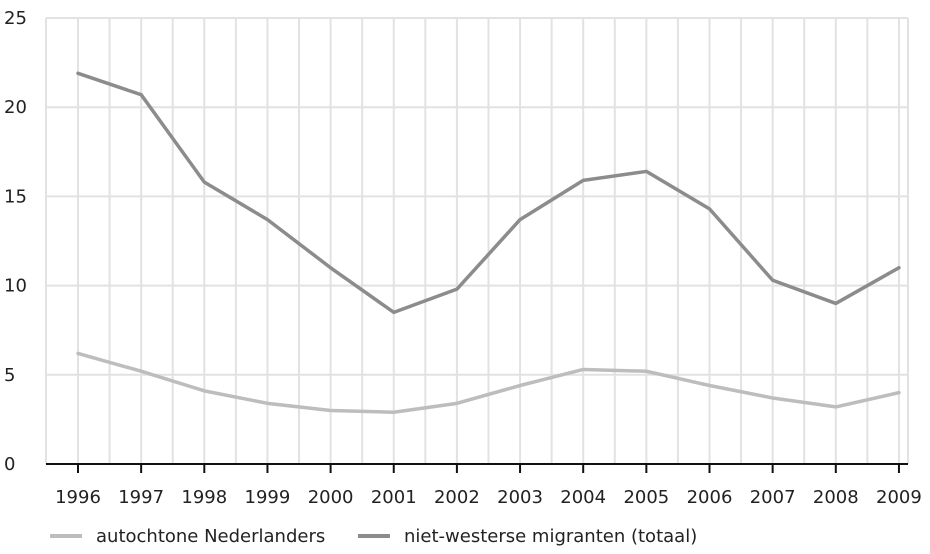  I want to click on x-tick-label: 1999, so click(268, 497).